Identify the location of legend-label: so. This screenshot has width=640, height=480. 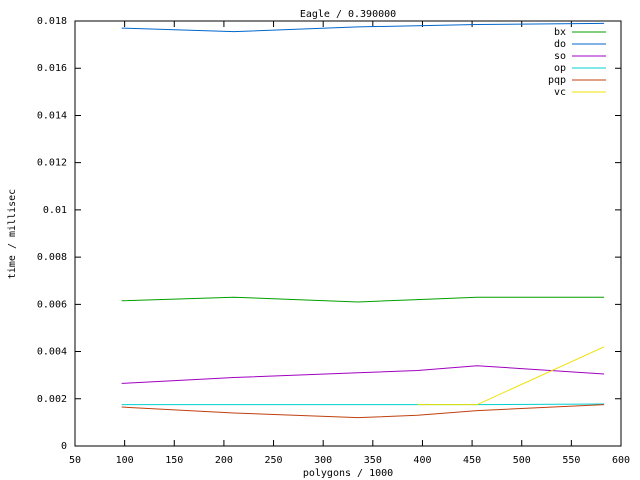
(560, 56).